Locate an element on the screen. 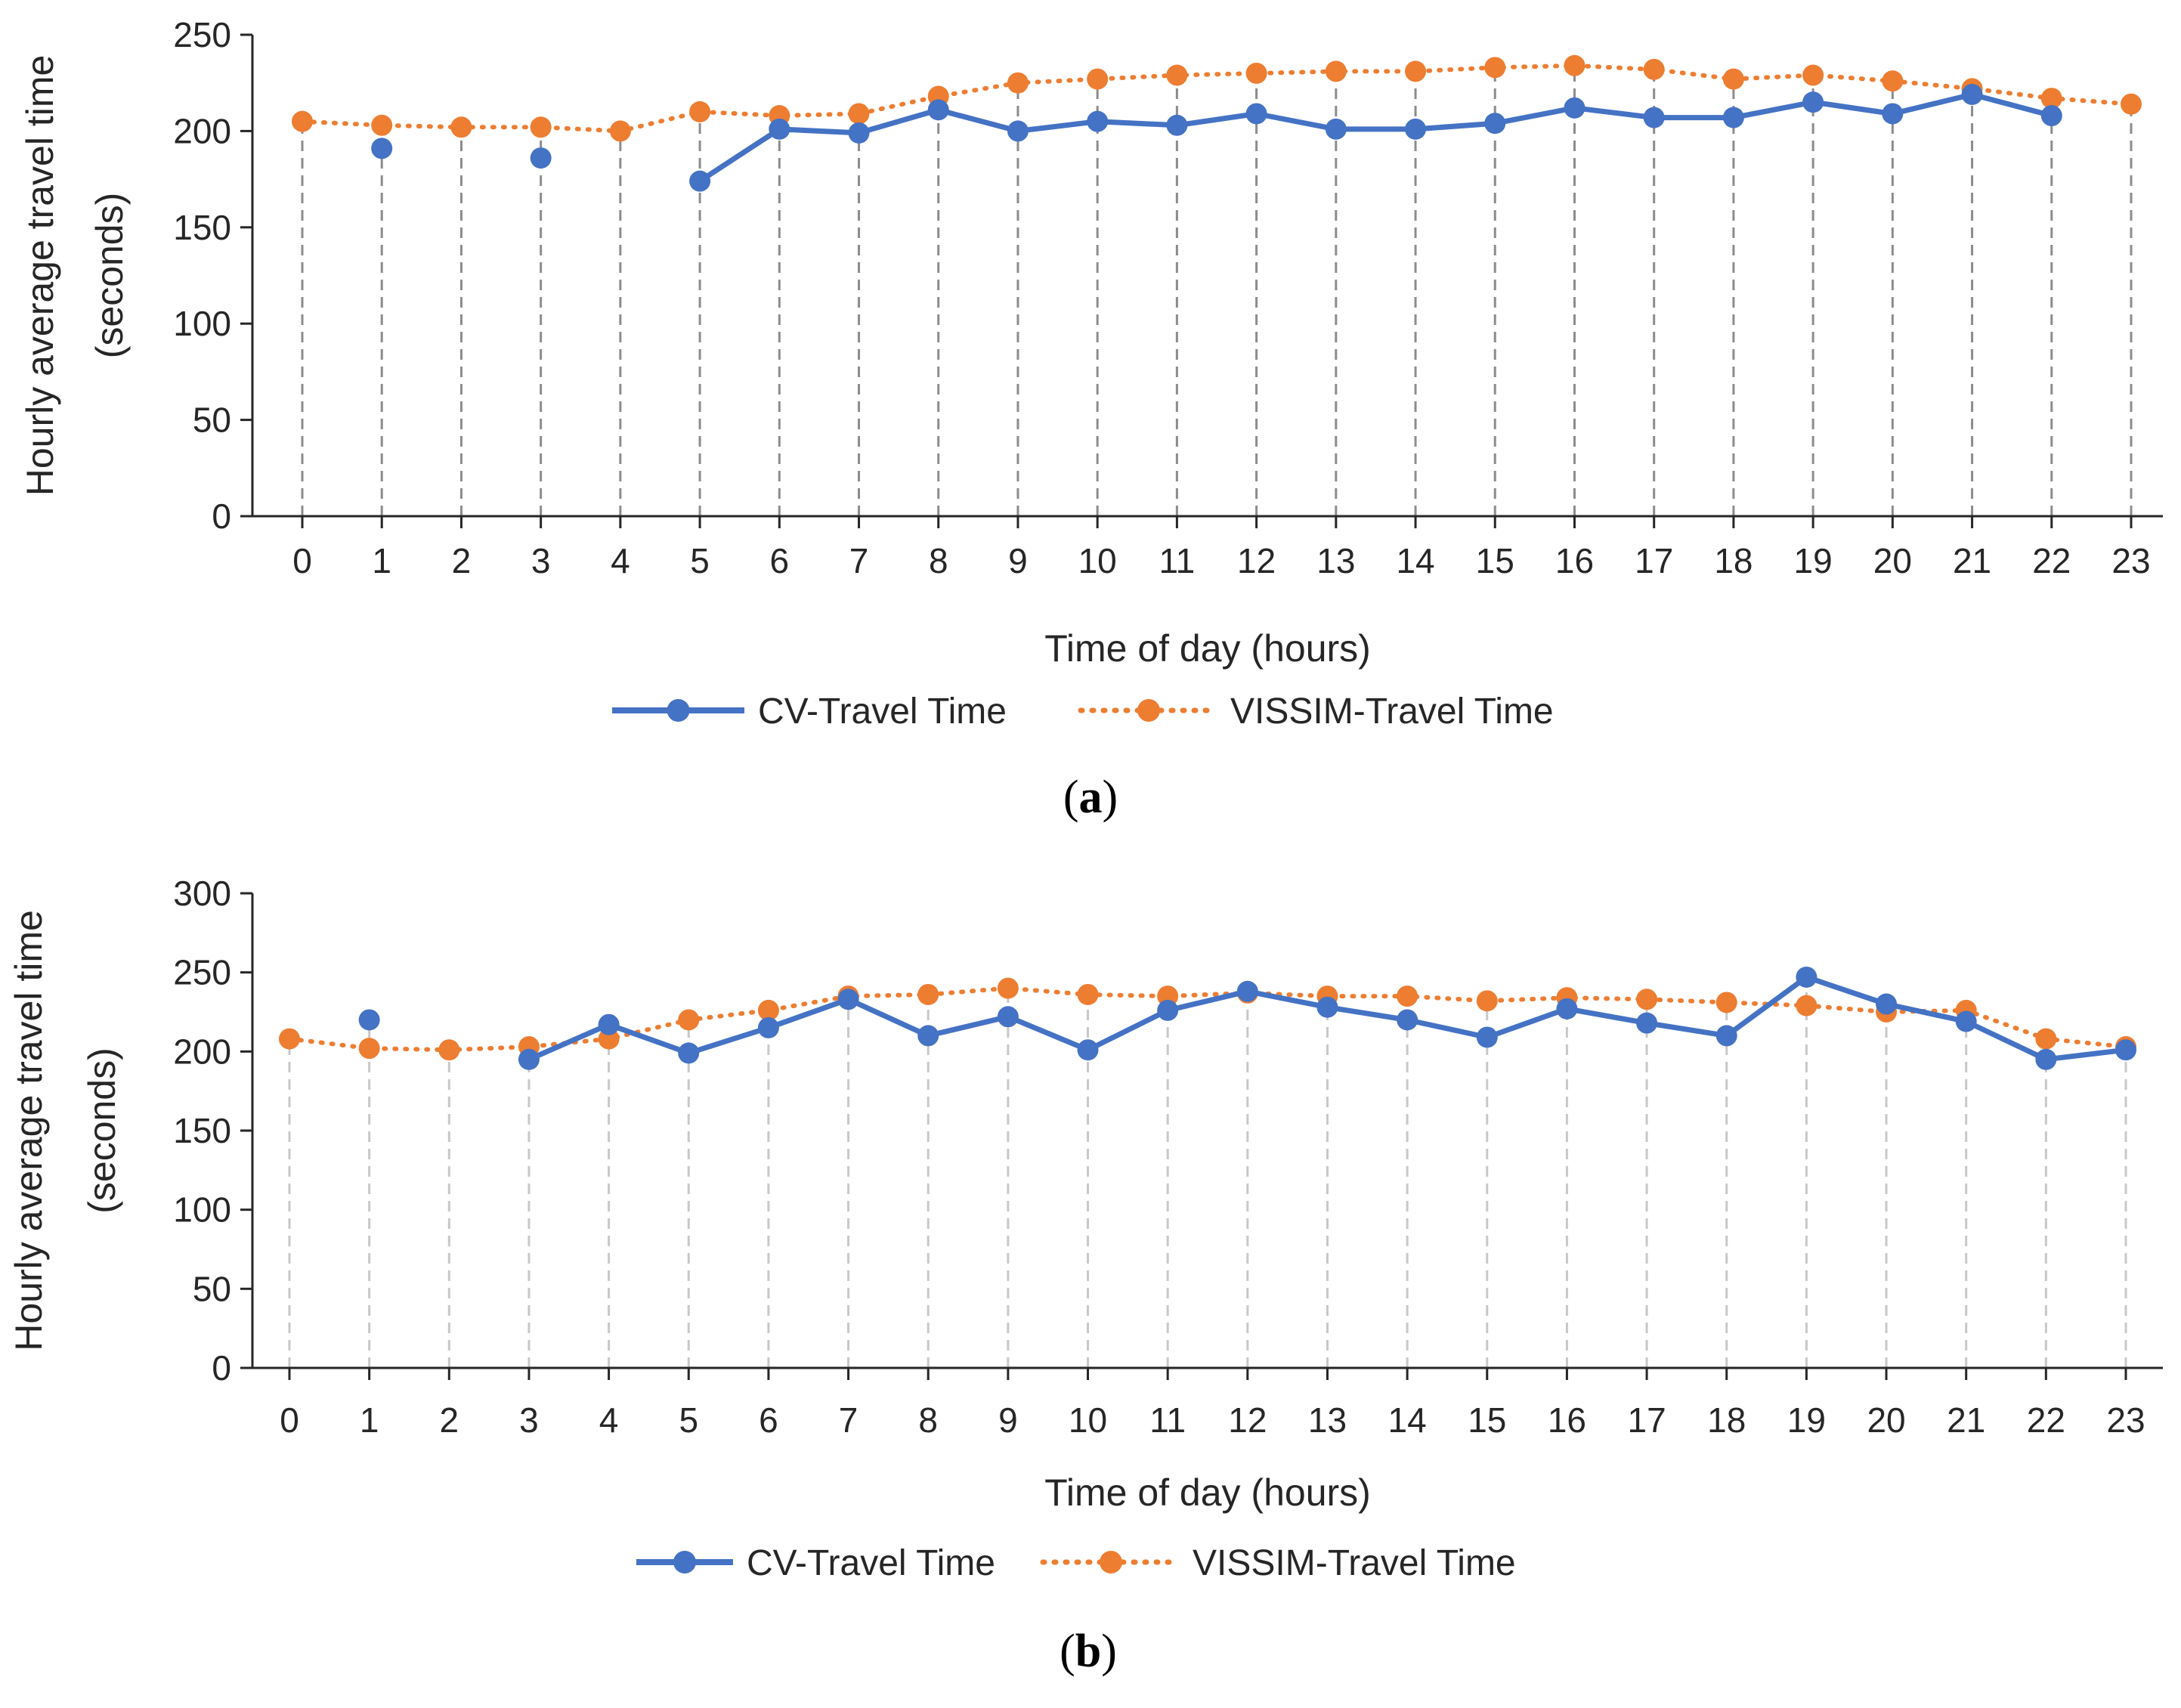  x-tick-label-4: 4 is located at coordinates (620, 560).